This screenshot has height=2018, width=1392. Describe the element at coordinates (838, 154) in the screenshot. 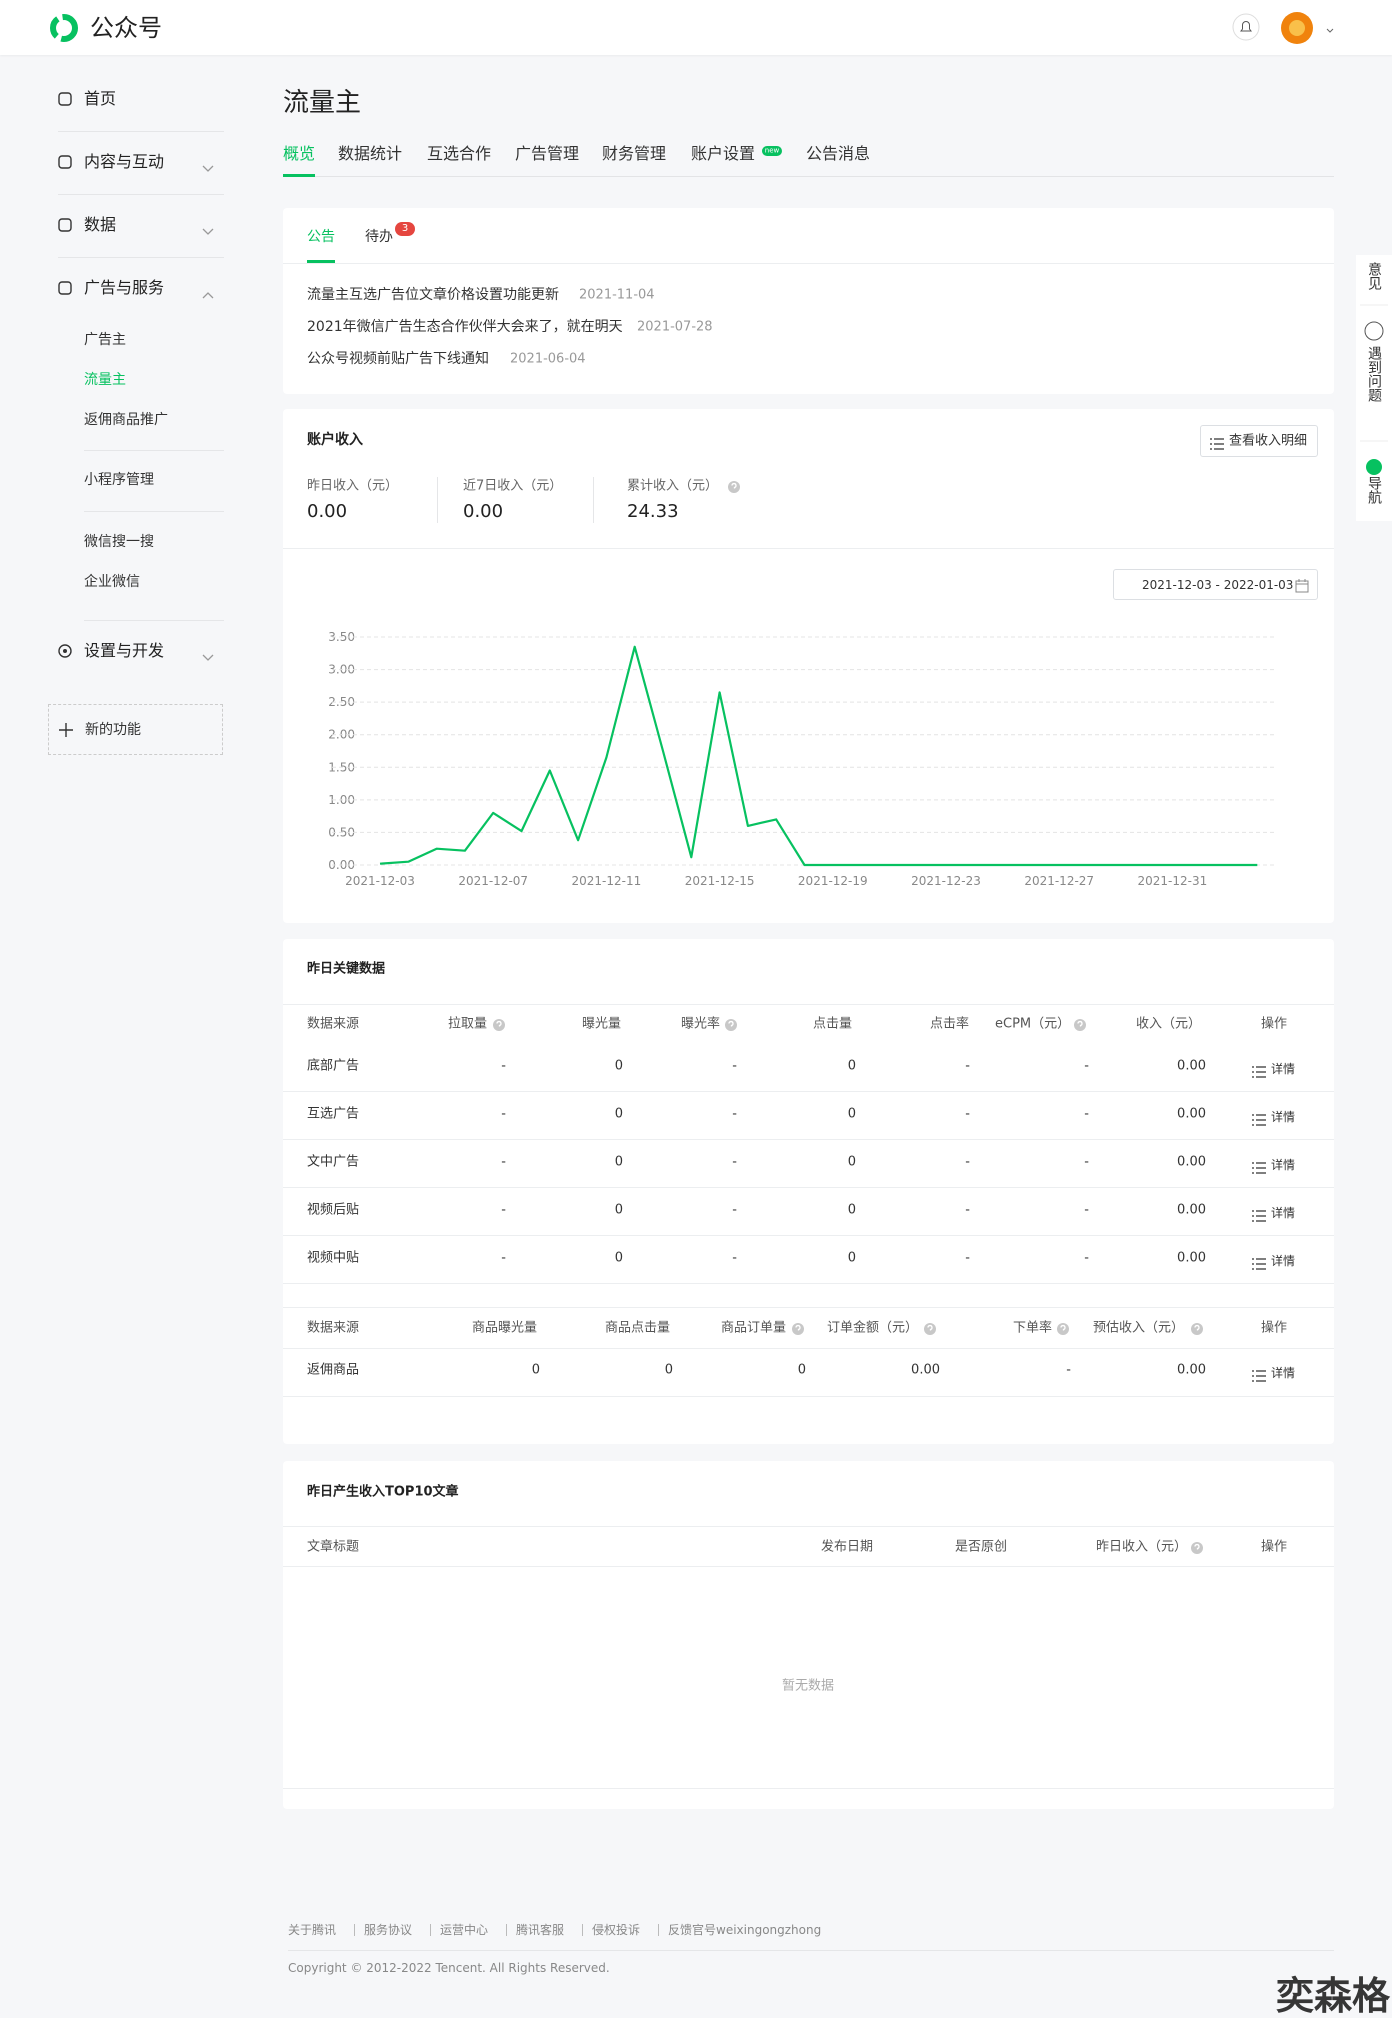

I see `tab: 公告消息` at that location.